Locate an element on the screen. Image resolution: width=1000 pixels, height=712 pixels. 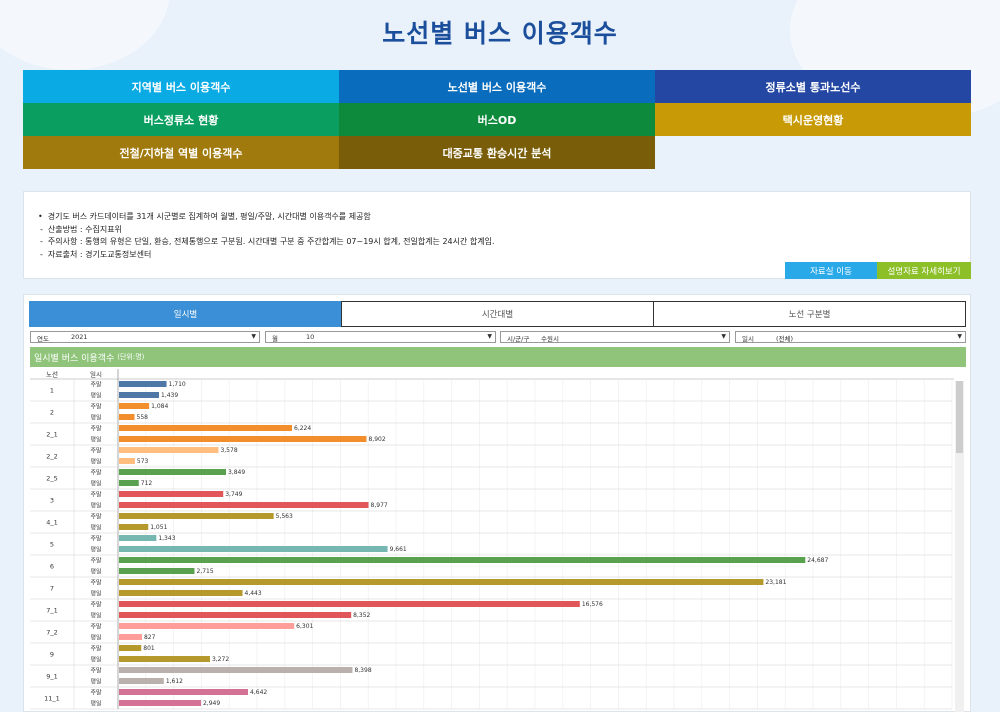
data-label: 8,398 is located at coordinates (362, 670).